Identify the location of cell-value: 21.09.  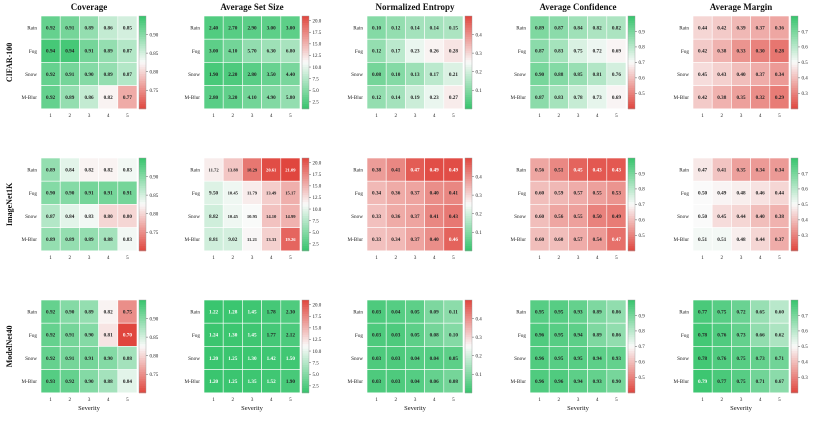
(290, 169).